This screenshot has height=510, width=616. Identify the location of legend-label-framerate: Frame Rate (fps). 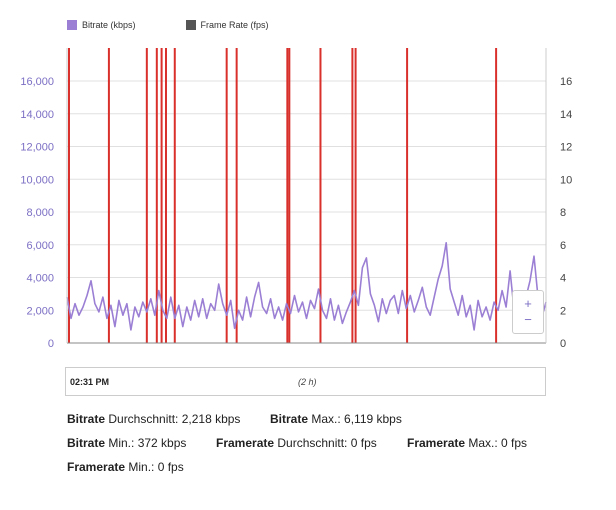
(234, 25).